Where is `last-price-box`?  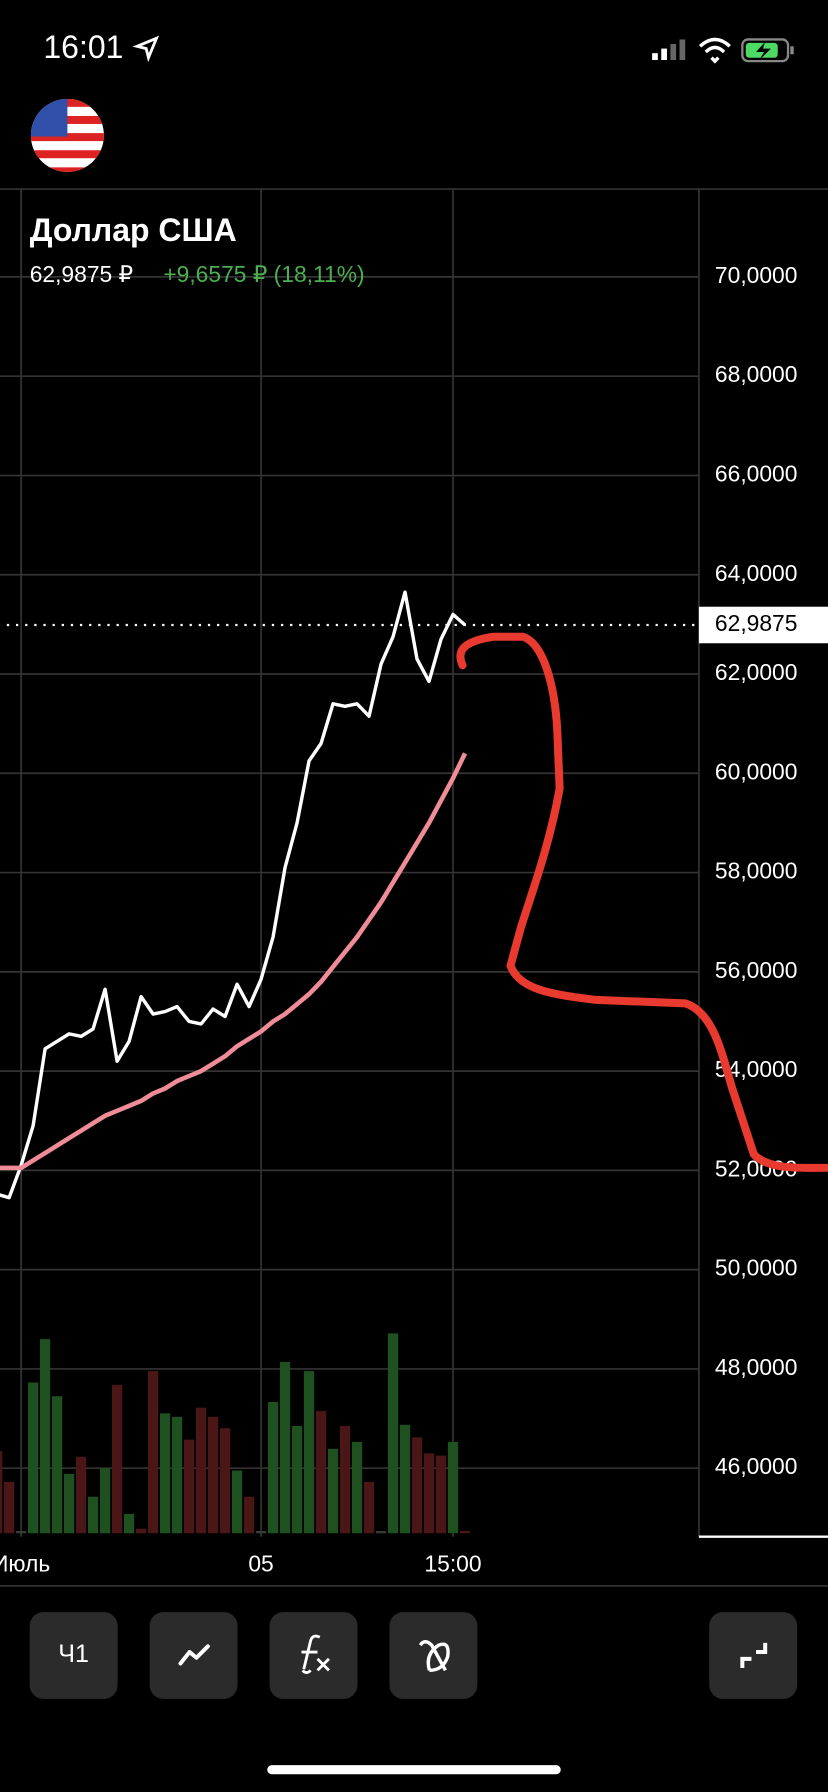
last-price-box is located at coordinates (763, 625).